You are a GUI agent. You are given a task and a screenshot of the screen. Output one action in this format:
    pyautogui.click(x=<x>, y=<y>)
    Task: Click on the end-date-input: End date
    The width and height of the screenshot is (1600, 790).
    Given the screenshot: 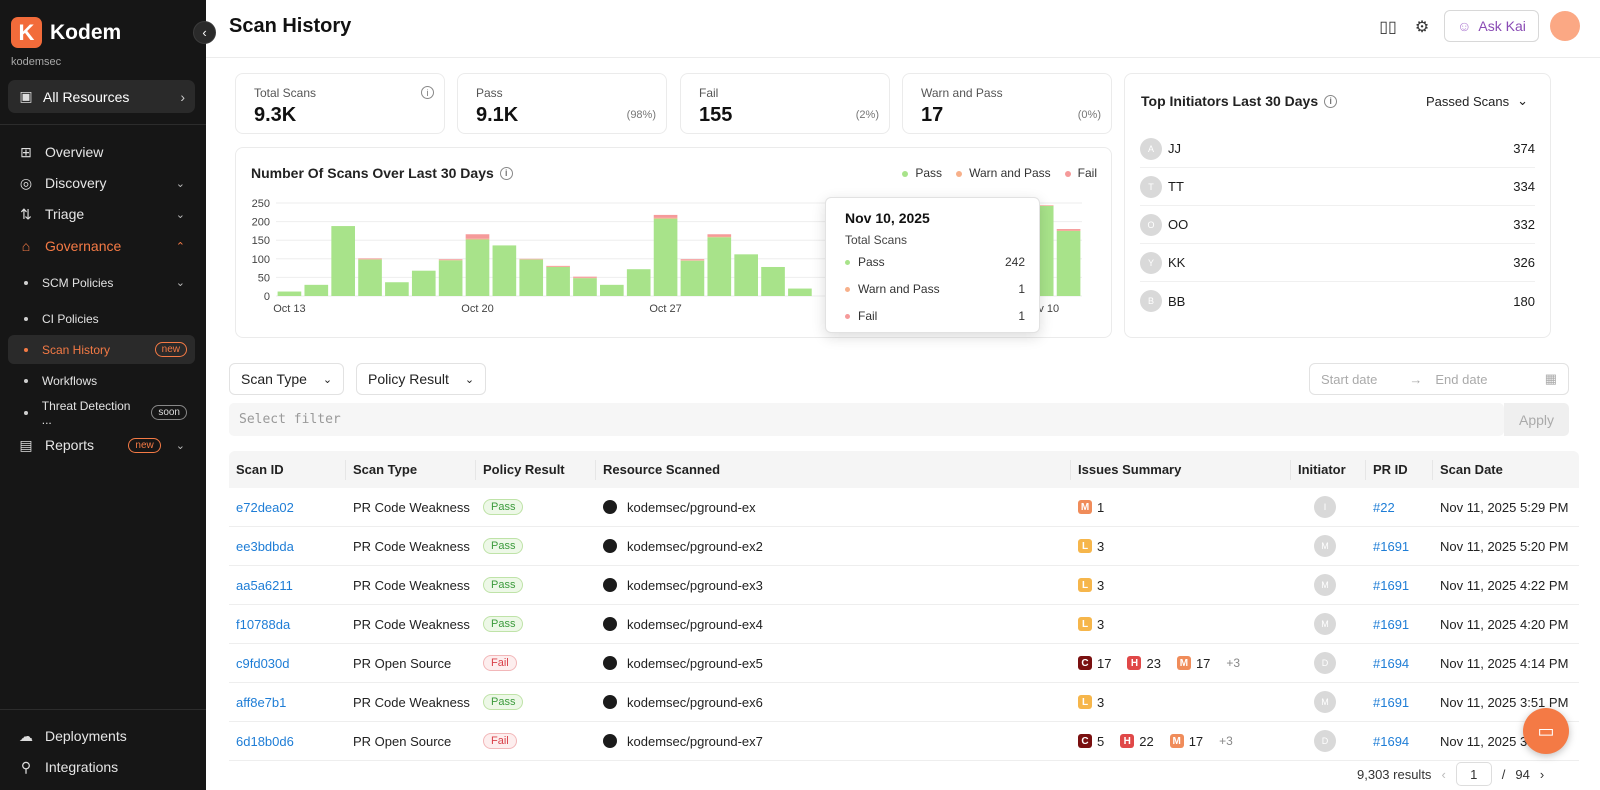 What is the action you would take?
    pyautogui.click(x=1461, y=379)
    